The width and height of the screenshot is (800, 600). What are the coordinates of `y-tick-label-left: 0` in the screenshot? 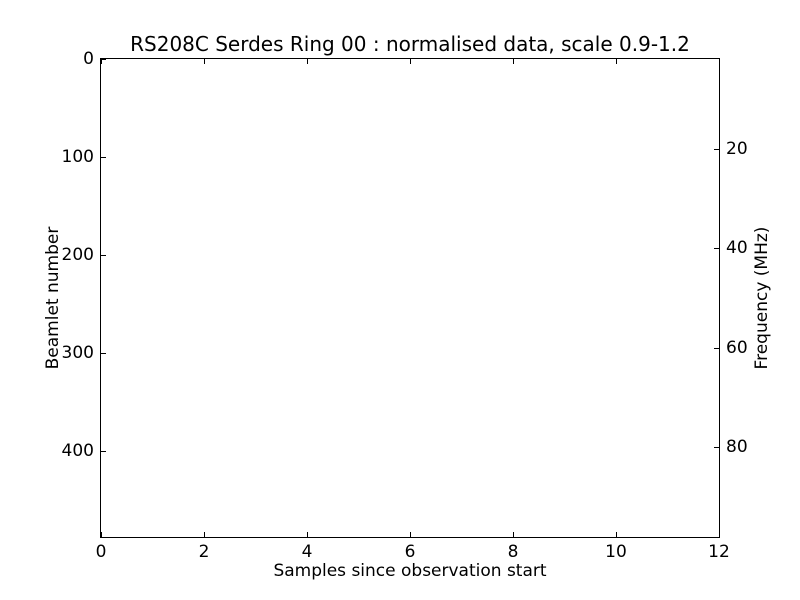 It's located at (88, 59).